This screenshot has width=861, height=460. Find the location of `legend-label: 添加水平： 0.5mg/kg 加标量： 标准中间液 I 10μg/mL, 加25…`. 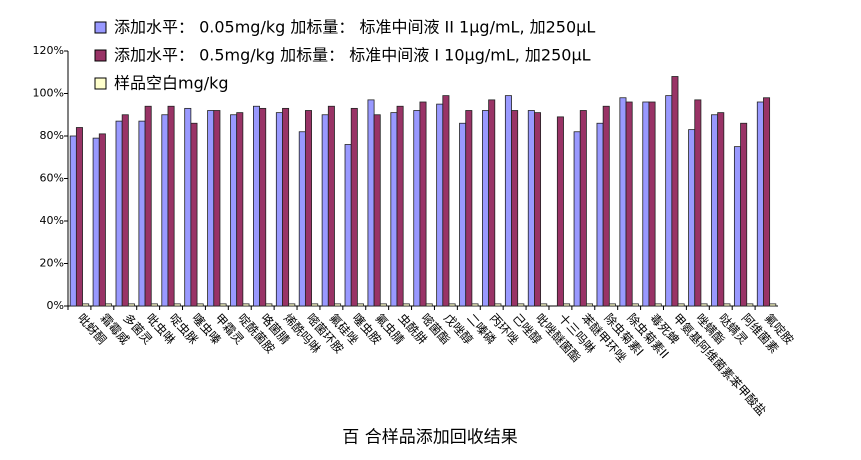

legend-label: 添加水平： 0.5mg/kg 加标量： 标准中间液 I 10μg/mL, 加25… is located at coordinates (352, 55).